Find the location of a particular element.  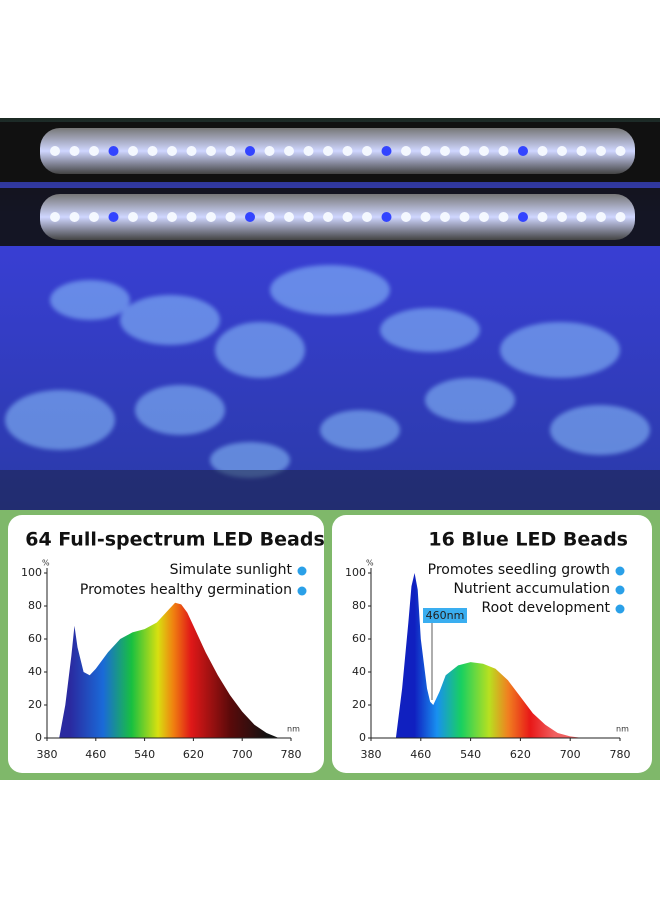

callout-label: 460nm is located at coordinates (445, 615).